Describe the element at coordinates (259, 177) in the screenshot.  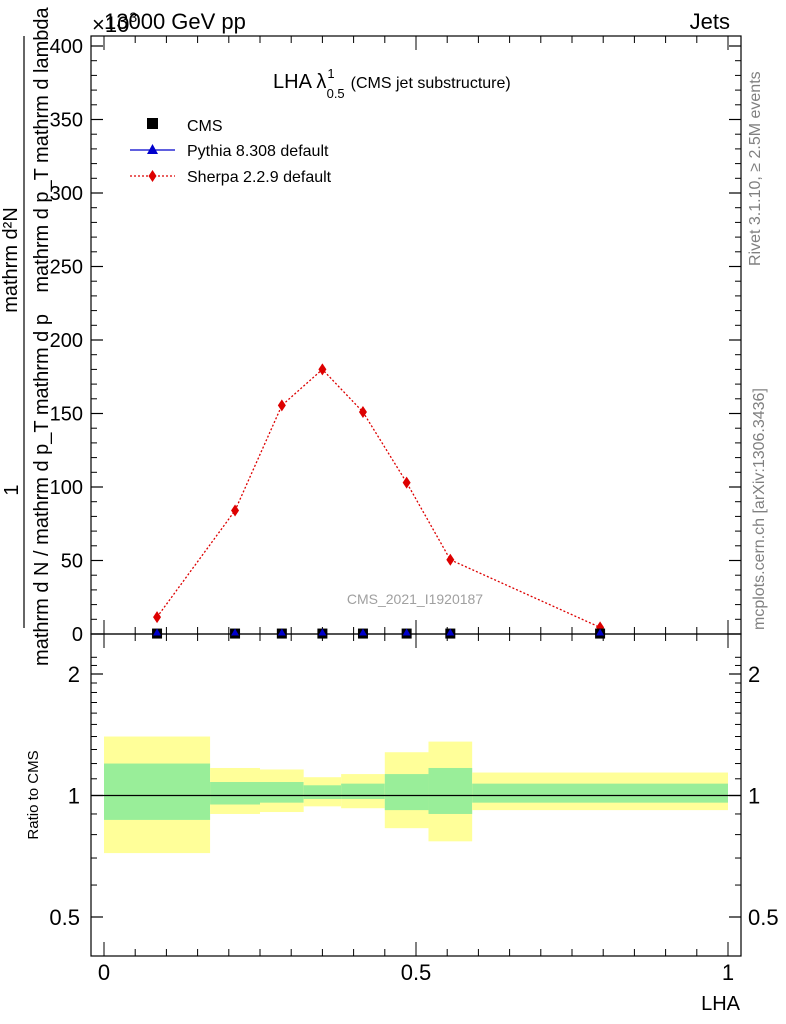
I see `legend-label-sherpa: Sherpa 2.2.9 default` at that location.